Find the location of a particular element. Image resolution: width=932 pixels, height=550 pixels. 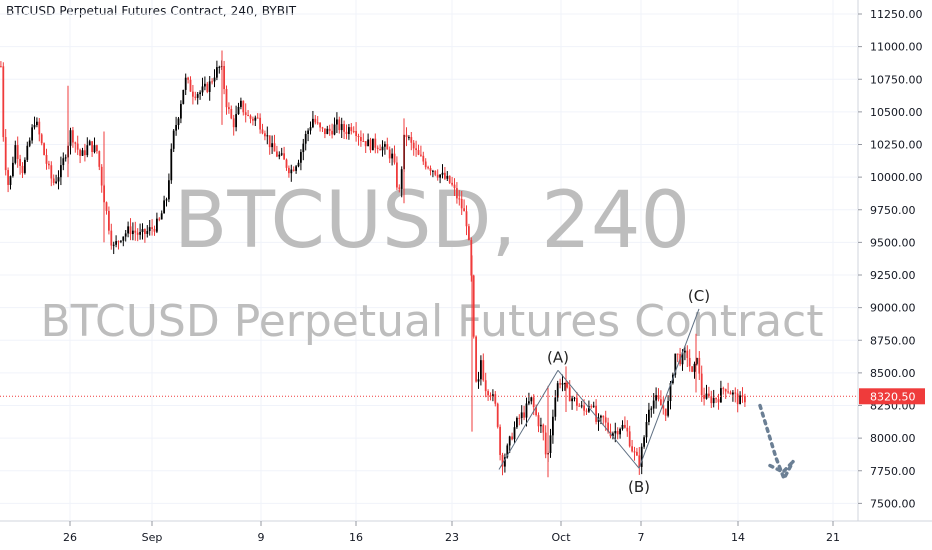

wave-label: (A) is located at coordinates (558, 357).